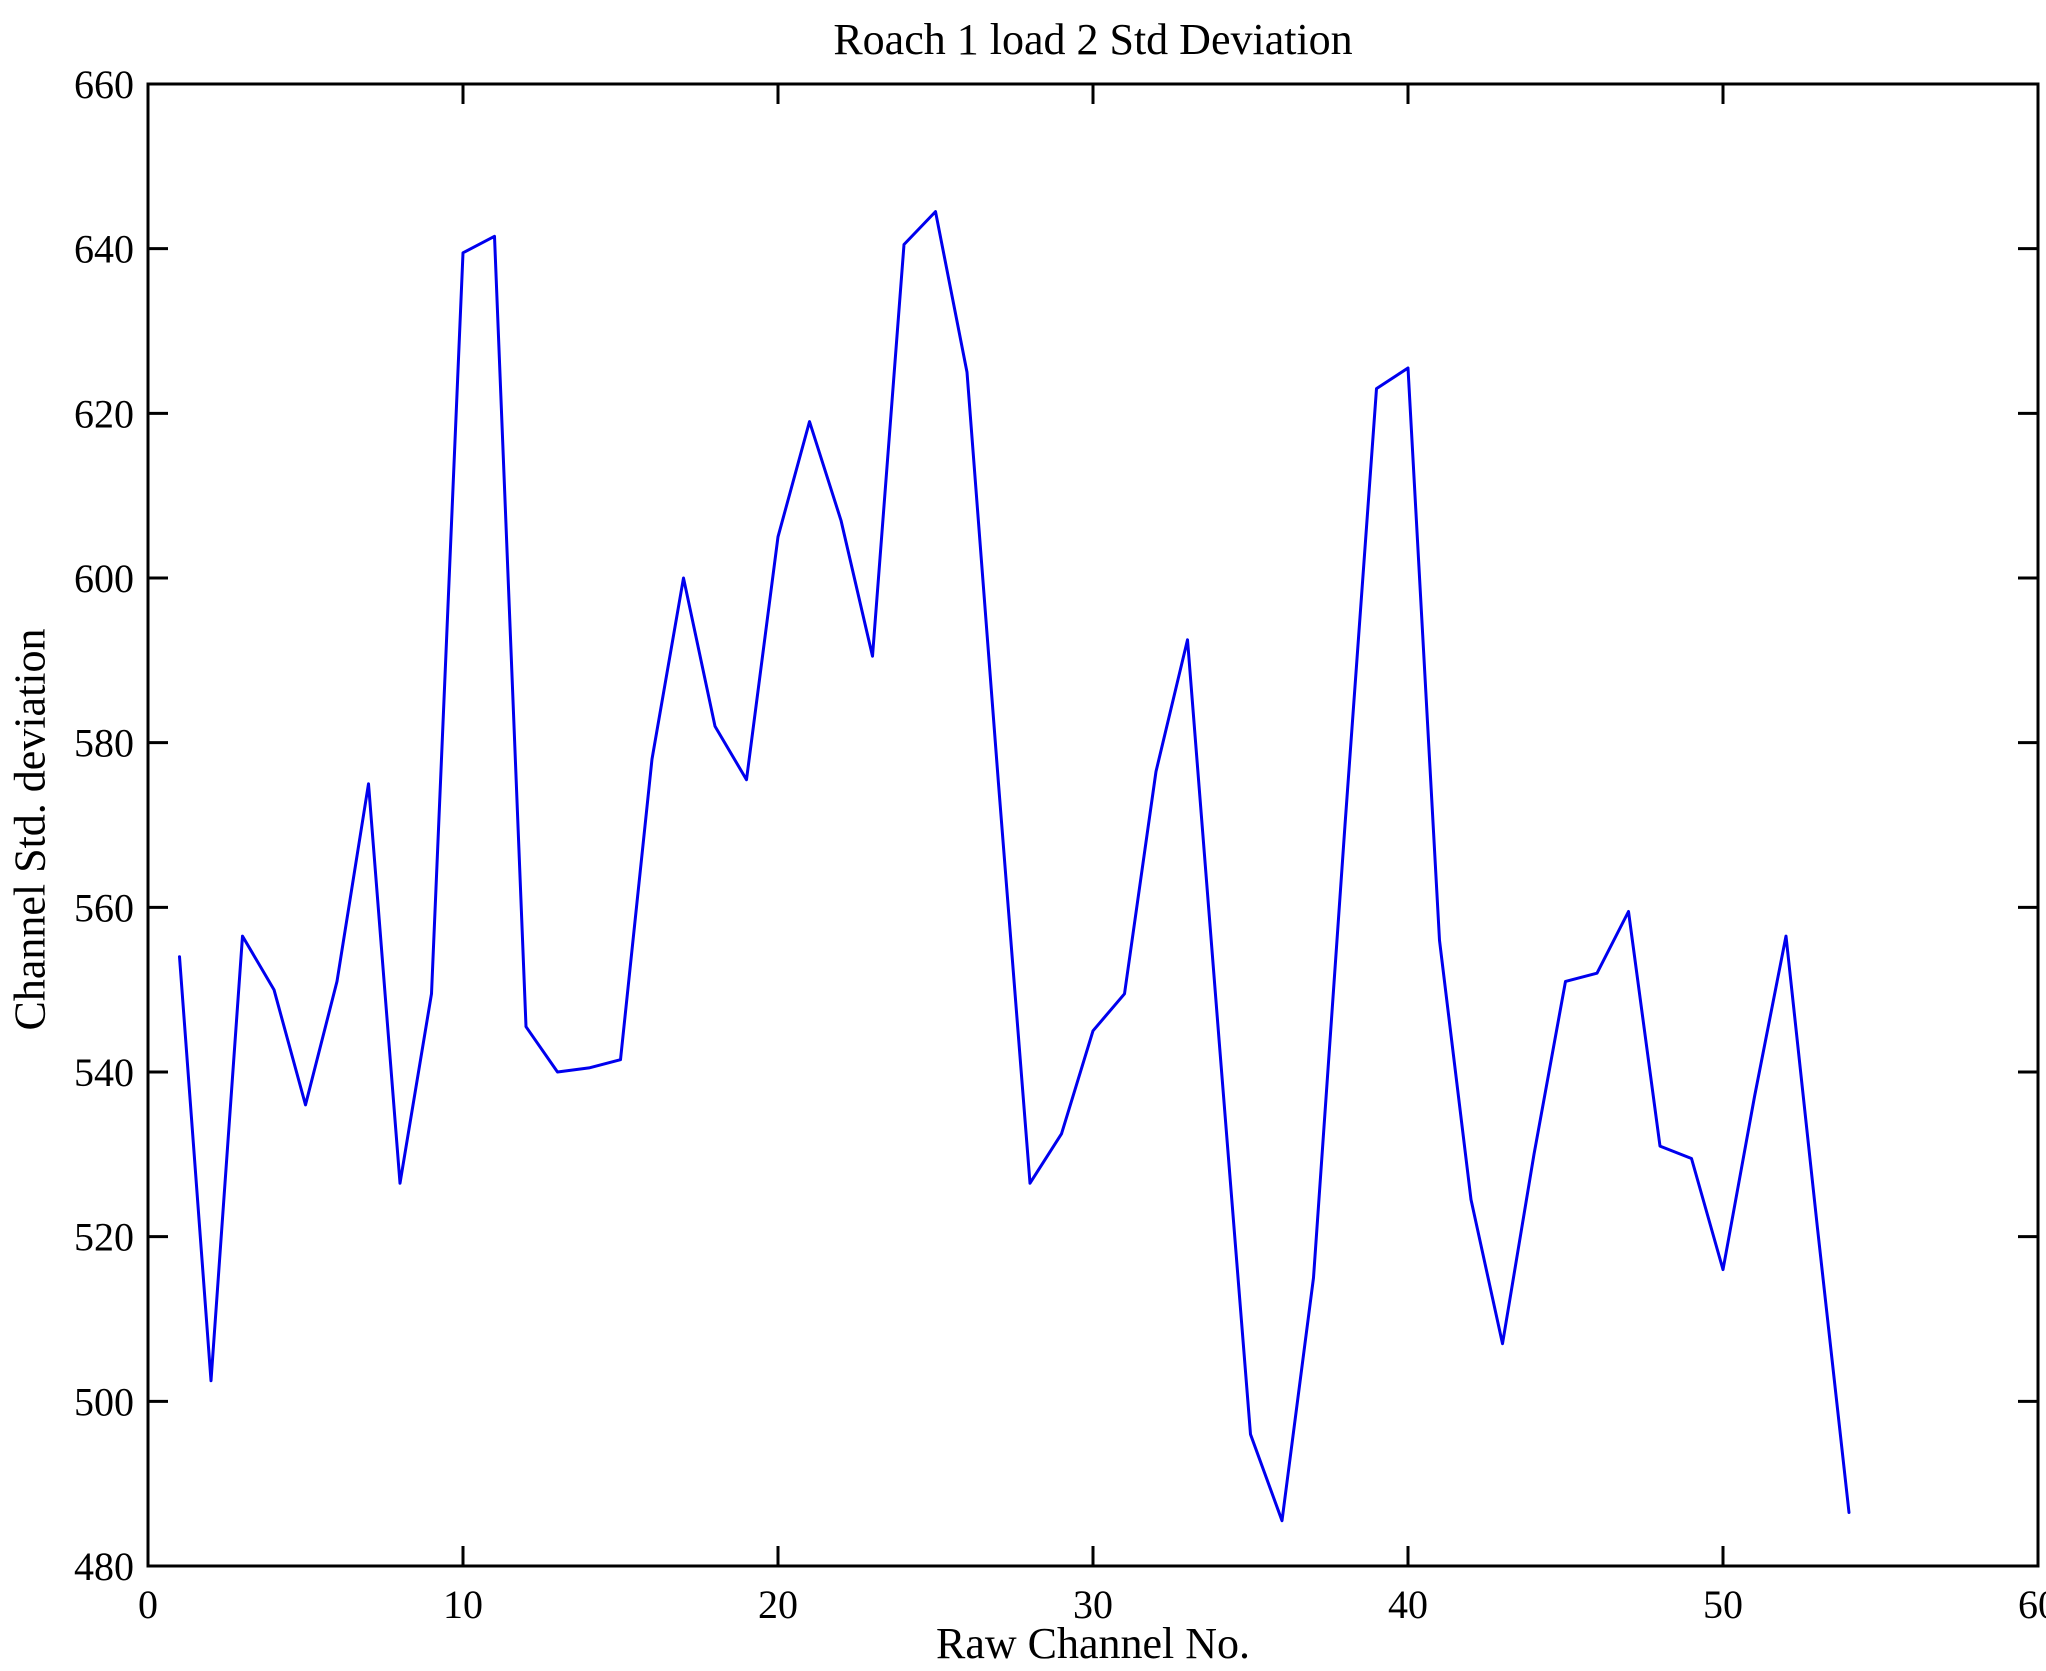 The height and width of the screenshot is (1671, 2046). I want to click on chart-title: Roach 1 load 2 Std Deviation, so click(1093, 39).